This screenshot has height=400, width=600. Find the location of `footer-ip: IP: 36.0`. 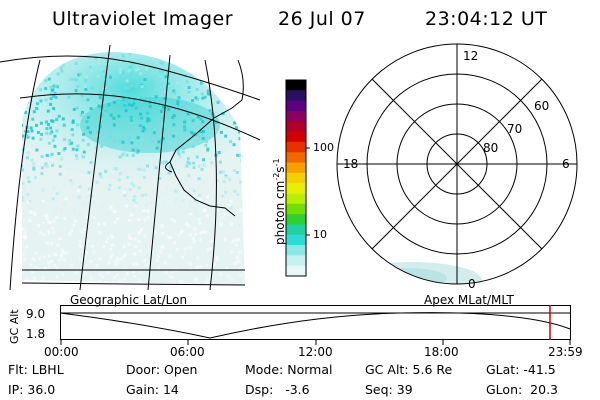

footer-ip: IP: 36.0 is located at coordinates (32, 389).